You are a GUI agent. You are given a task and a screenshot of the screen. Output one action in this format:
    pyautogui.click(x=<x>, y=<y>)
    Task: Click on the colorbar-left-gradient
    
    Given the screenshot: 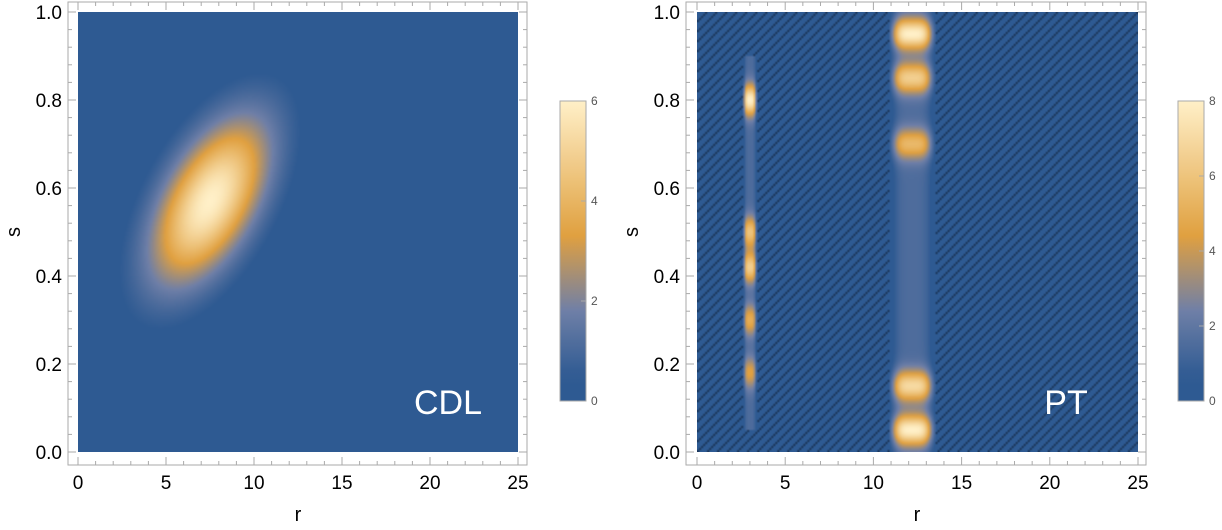 What is the action you would take?
    pyautogui.click(x=573, y=251)
    